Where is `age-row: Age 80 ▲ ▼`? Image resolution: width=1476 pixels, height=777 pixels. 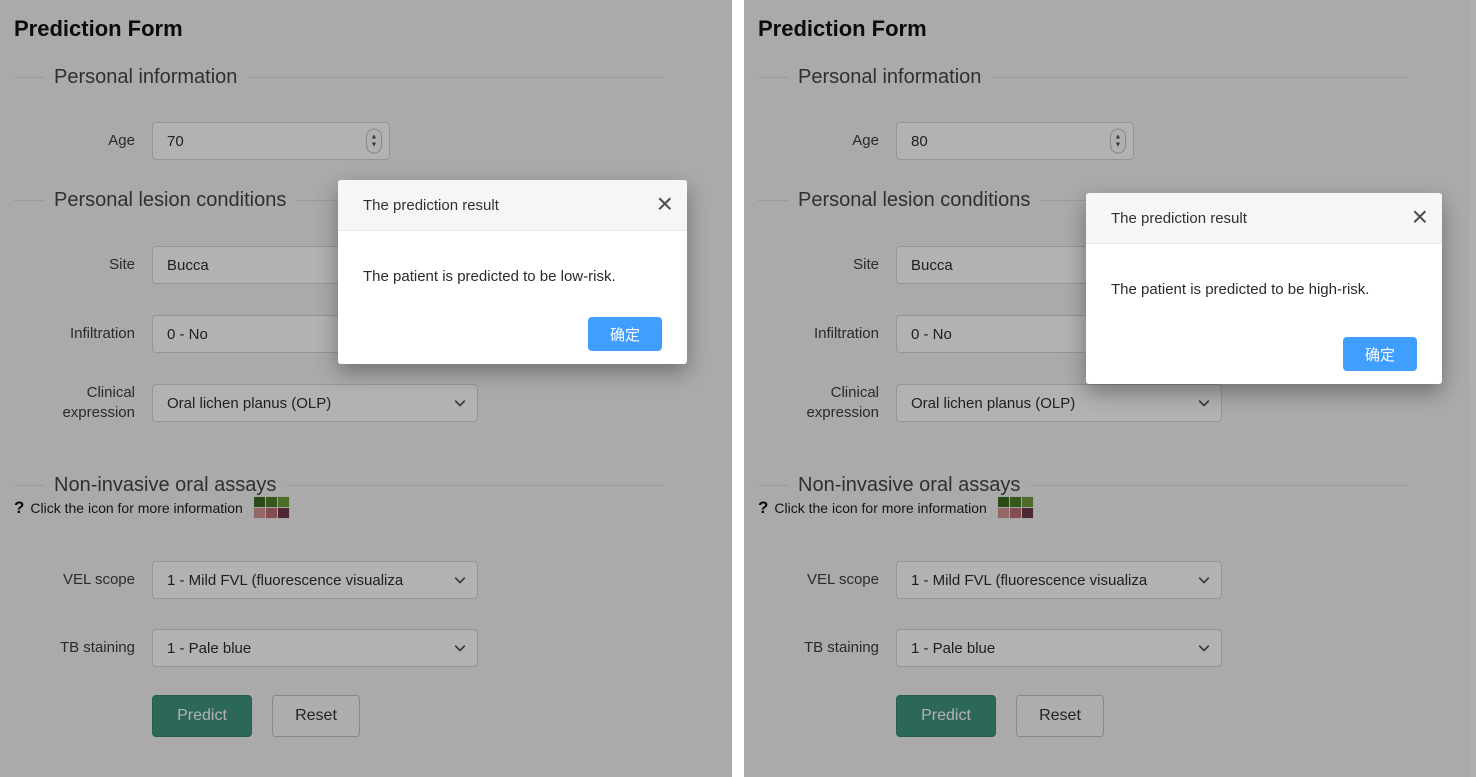 age-row: Age 80 ▲ ▼ is located at coordinates (1083, 141).